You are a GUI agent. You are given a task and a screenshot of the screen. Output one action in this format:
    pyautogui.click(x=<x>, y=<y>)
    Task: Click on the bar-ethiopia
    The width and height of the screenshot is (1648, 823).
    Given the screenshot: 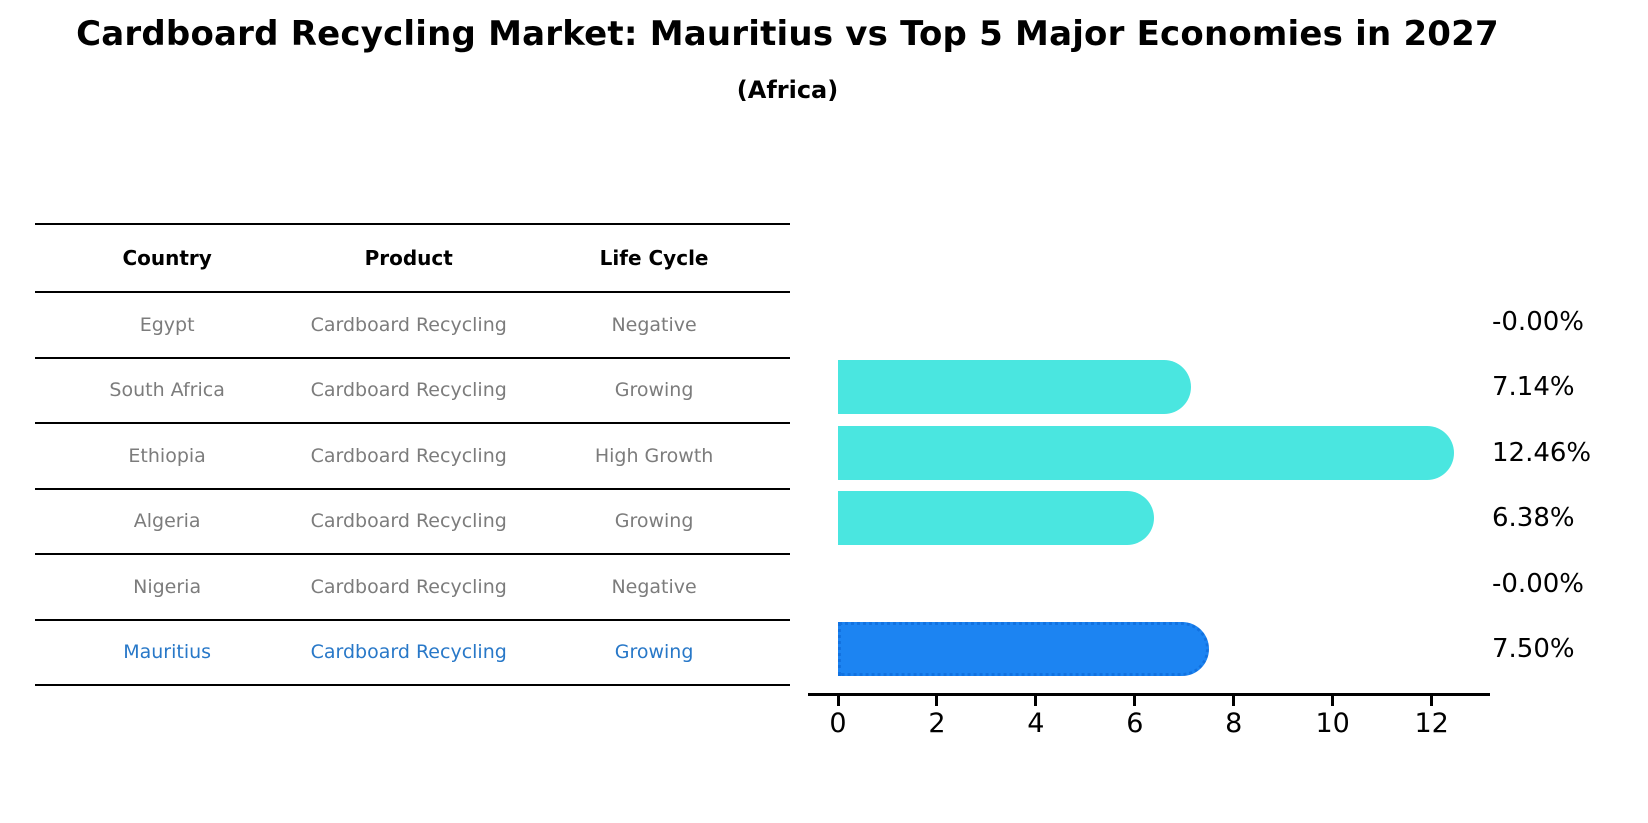 What is the action you would take?
    pyautogui.click(x=1146, y=453)
    